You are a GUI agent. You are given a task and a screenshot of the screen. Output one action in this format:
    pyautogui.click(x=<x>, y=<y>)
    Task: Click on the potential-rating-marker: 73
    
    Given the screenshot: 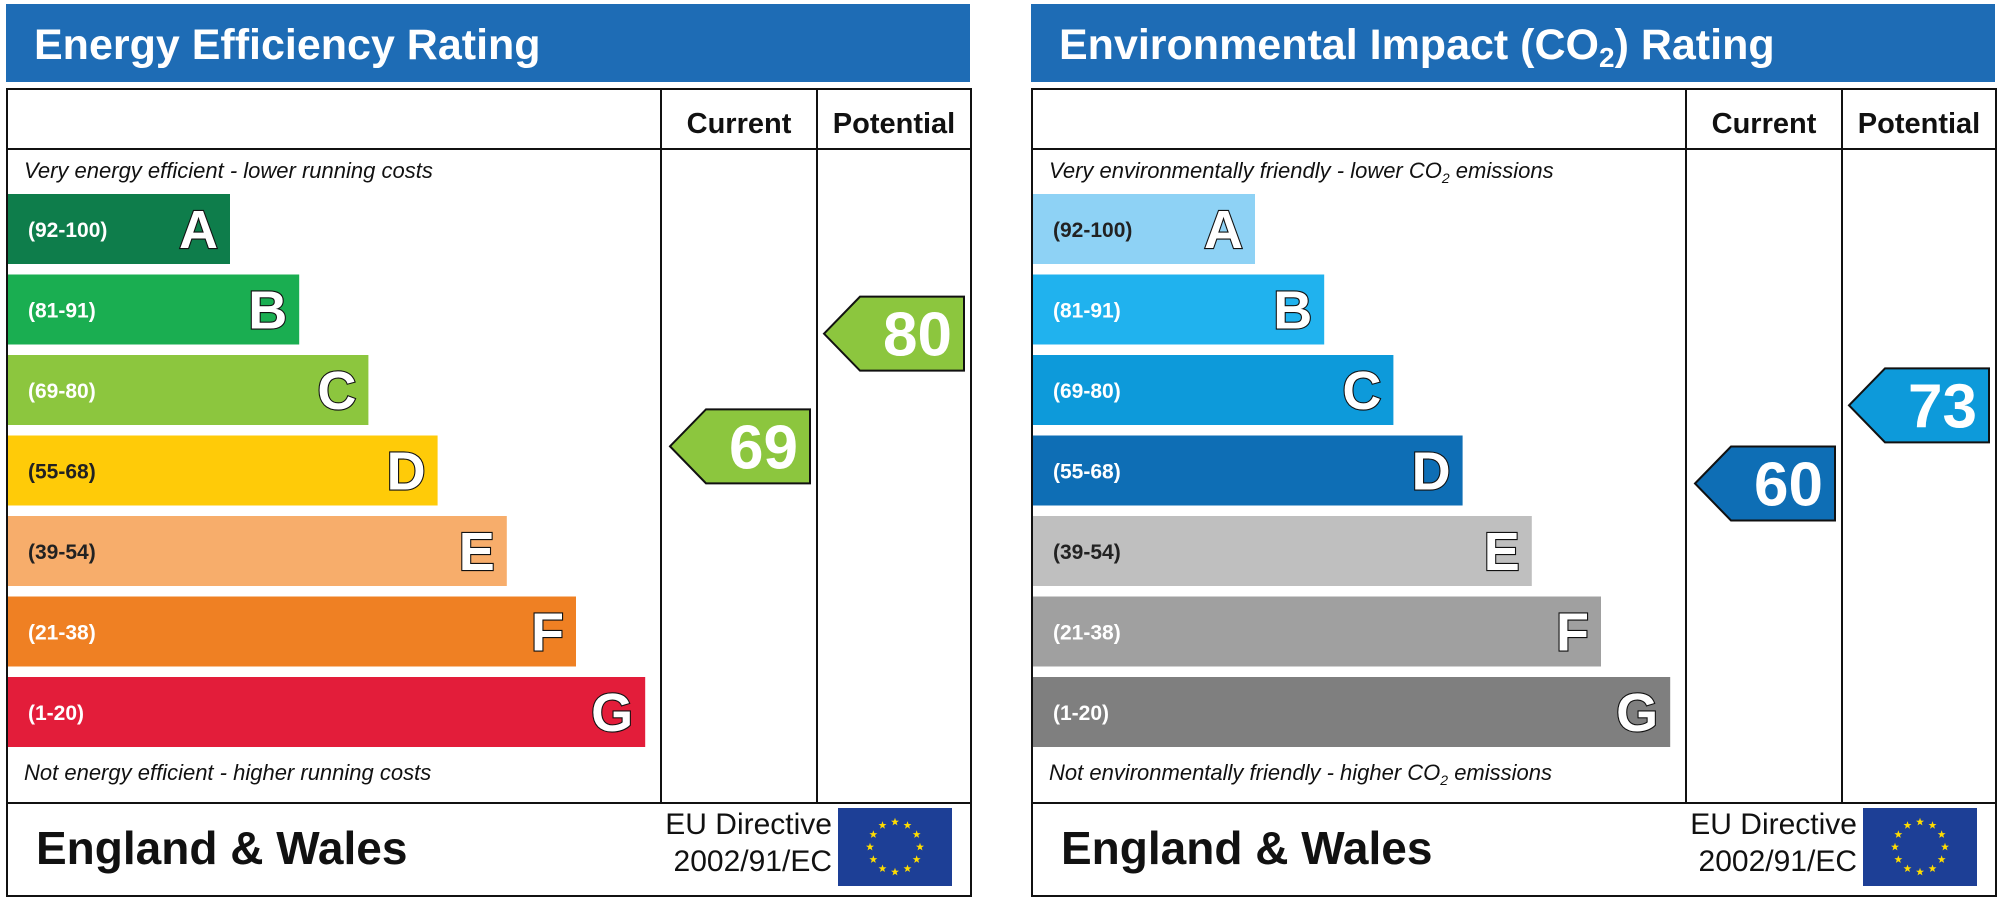 What is the action you would take?
    pyautogui.click(x=1918, y=405)
    